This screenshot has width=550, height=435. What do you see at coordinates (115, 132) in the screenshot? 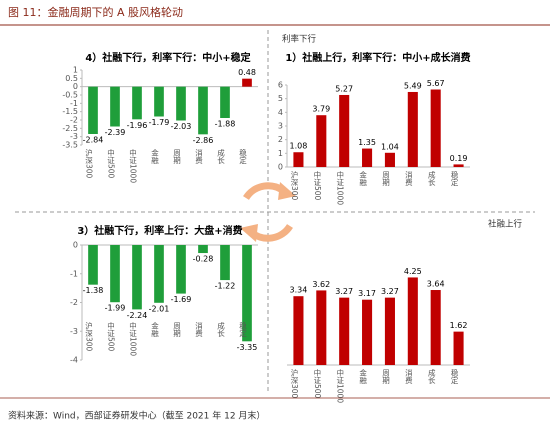
I see `value-label: -2.39` at bounding box center [115, 132].